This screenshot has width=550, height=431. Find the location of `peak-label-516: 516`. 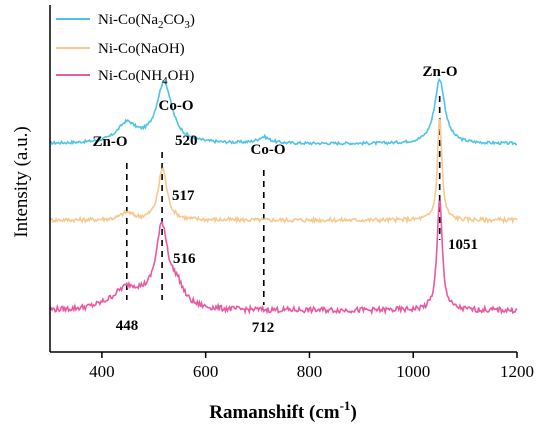

peak-label-516: 516 is located at coordinates (184, 259).